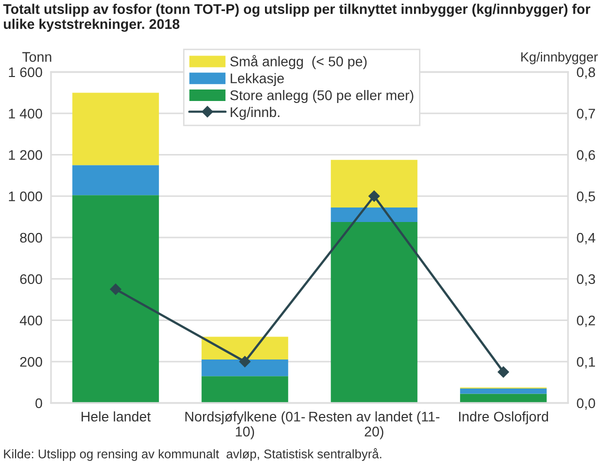 Image resolution: width=610 pixels, height=471 pixels. I want to click on y-tick-label: 400, so click(31, 321).